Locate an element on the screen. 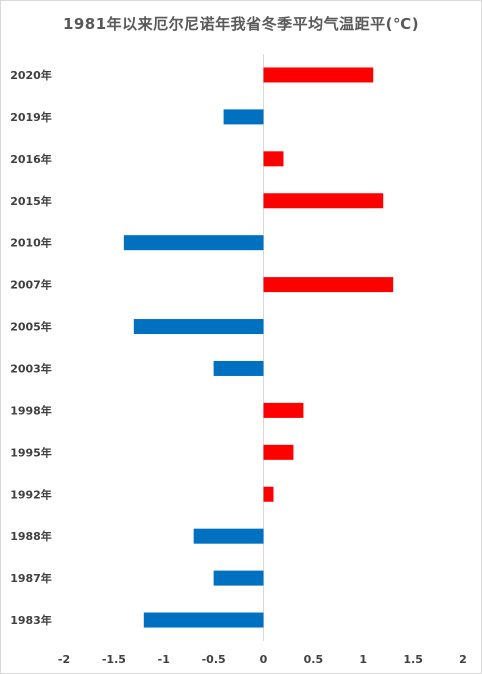 This screenshot has height=674, width=482. bar-2020年 is located at coordinates (318, 75).